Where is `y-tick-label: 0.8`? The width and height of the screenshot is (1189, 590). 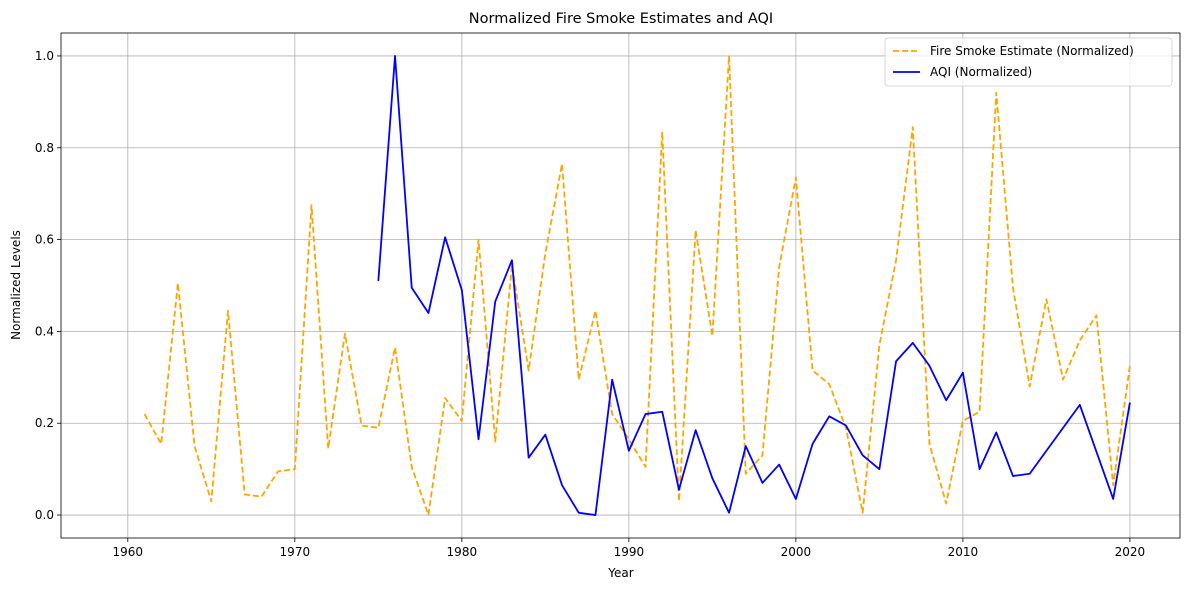 y-tick-label: 0.8 is located at coordinates (44, 148).